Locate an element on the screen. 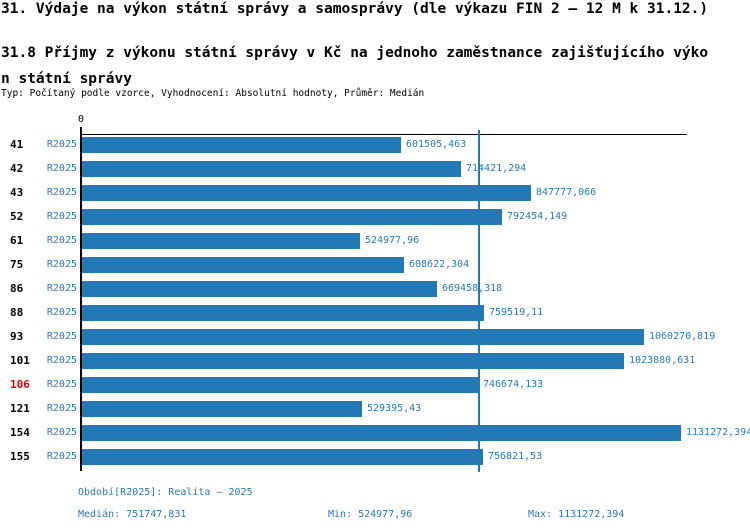  max-stat: Max: 1131272,394 is located at coordinates (576, 514).